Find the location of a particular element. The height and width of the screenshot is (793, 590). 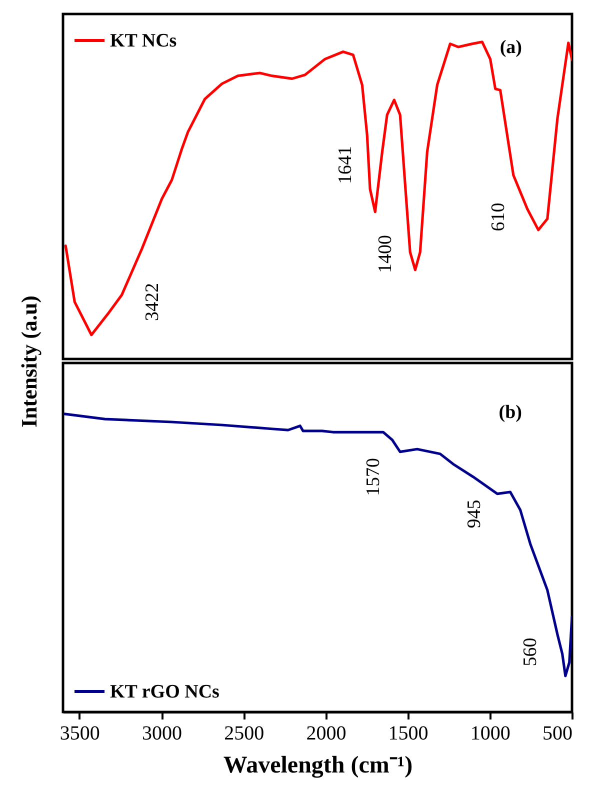

x-tick-label: 2000 is located at coordinates (326, 733).